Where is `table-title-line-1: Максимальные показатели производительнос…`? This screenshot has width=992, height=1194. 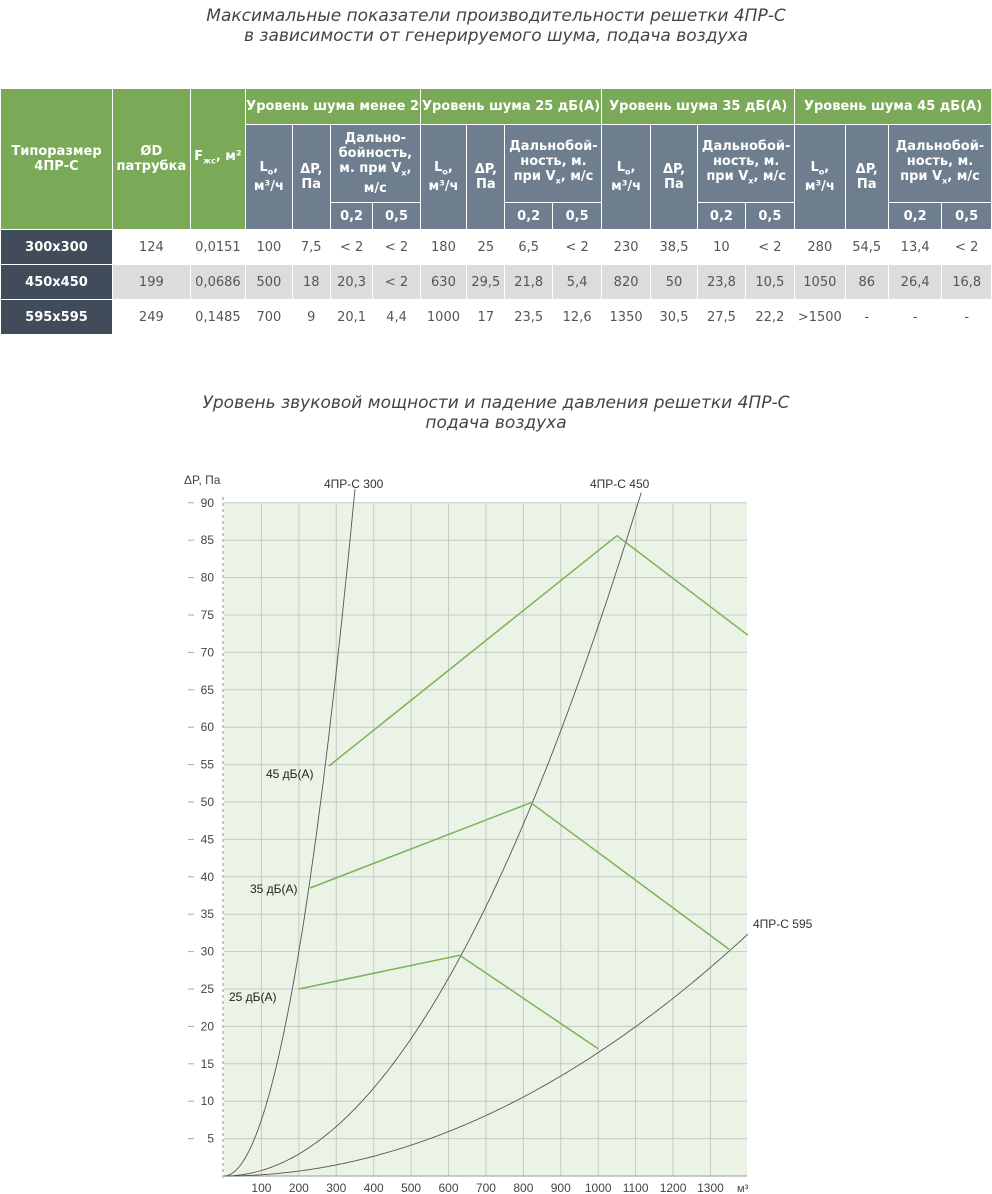
table-title-line-1: Максимальные показатели производительнос… is located at coordinates (496, 16).